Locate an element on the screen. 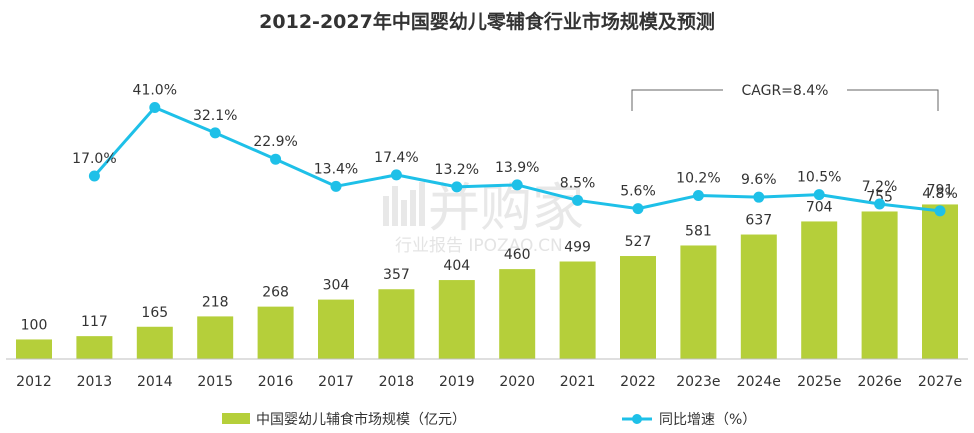 The width and height of the screenshot is (974, 433). x-tick-2019: 2019 is located at coordinates (457, 382).